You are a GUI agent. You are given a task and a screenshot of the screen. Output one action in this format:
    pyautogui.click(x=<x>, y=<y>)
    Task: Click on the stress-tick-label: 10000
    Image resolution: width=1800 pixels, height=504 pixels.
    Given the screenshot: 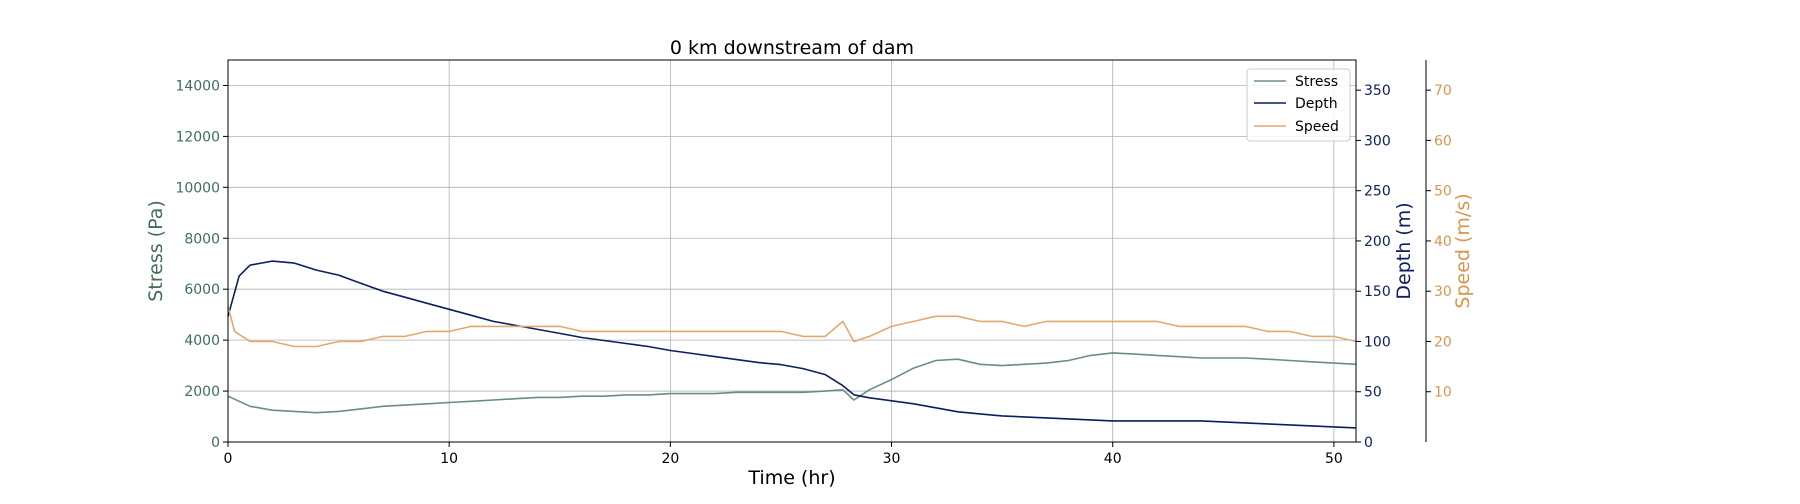 What is the action you would take?
    pyautogui.click(x=197, y=188)
    